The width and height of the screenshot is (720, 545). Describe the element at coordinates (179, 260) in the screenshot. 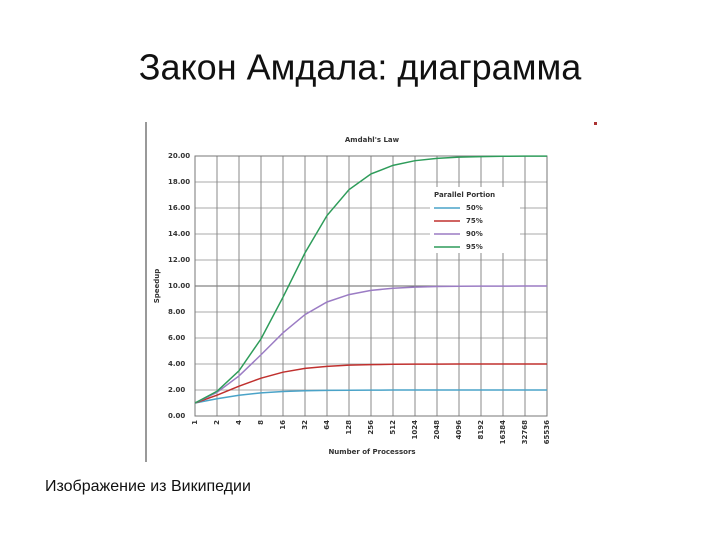

I see `y-tick-label: 12.00` at that location.